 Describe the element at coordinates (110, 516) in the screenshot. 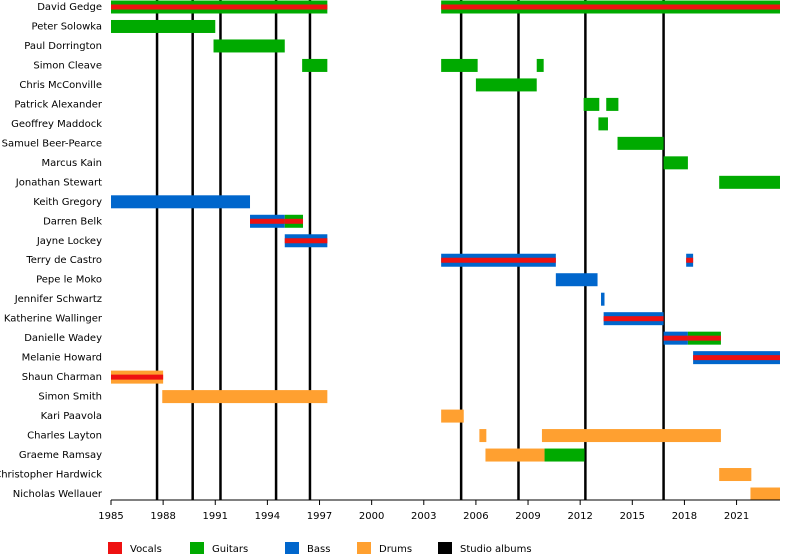

I see `x-tick-label: 1985` at that location.